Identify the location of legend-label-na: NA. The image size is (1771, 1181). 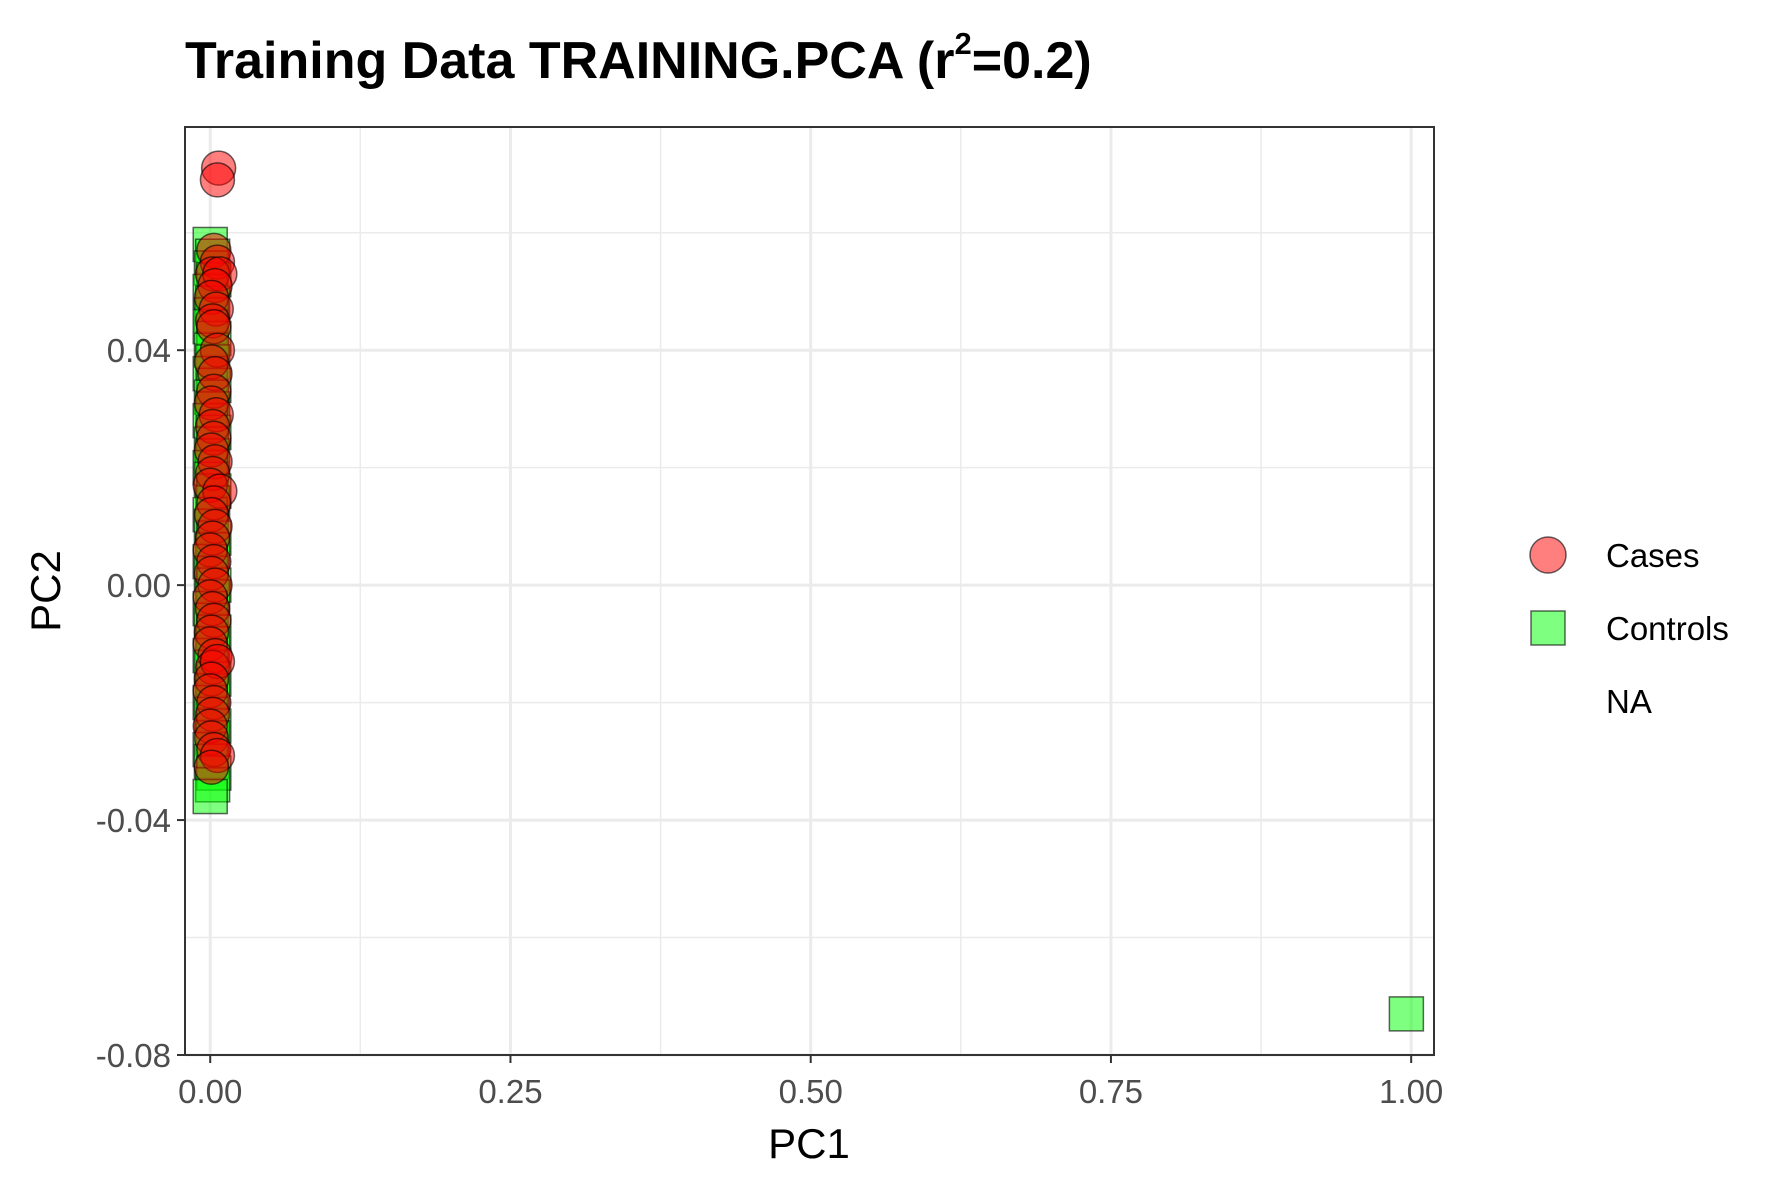
(1629, 701).